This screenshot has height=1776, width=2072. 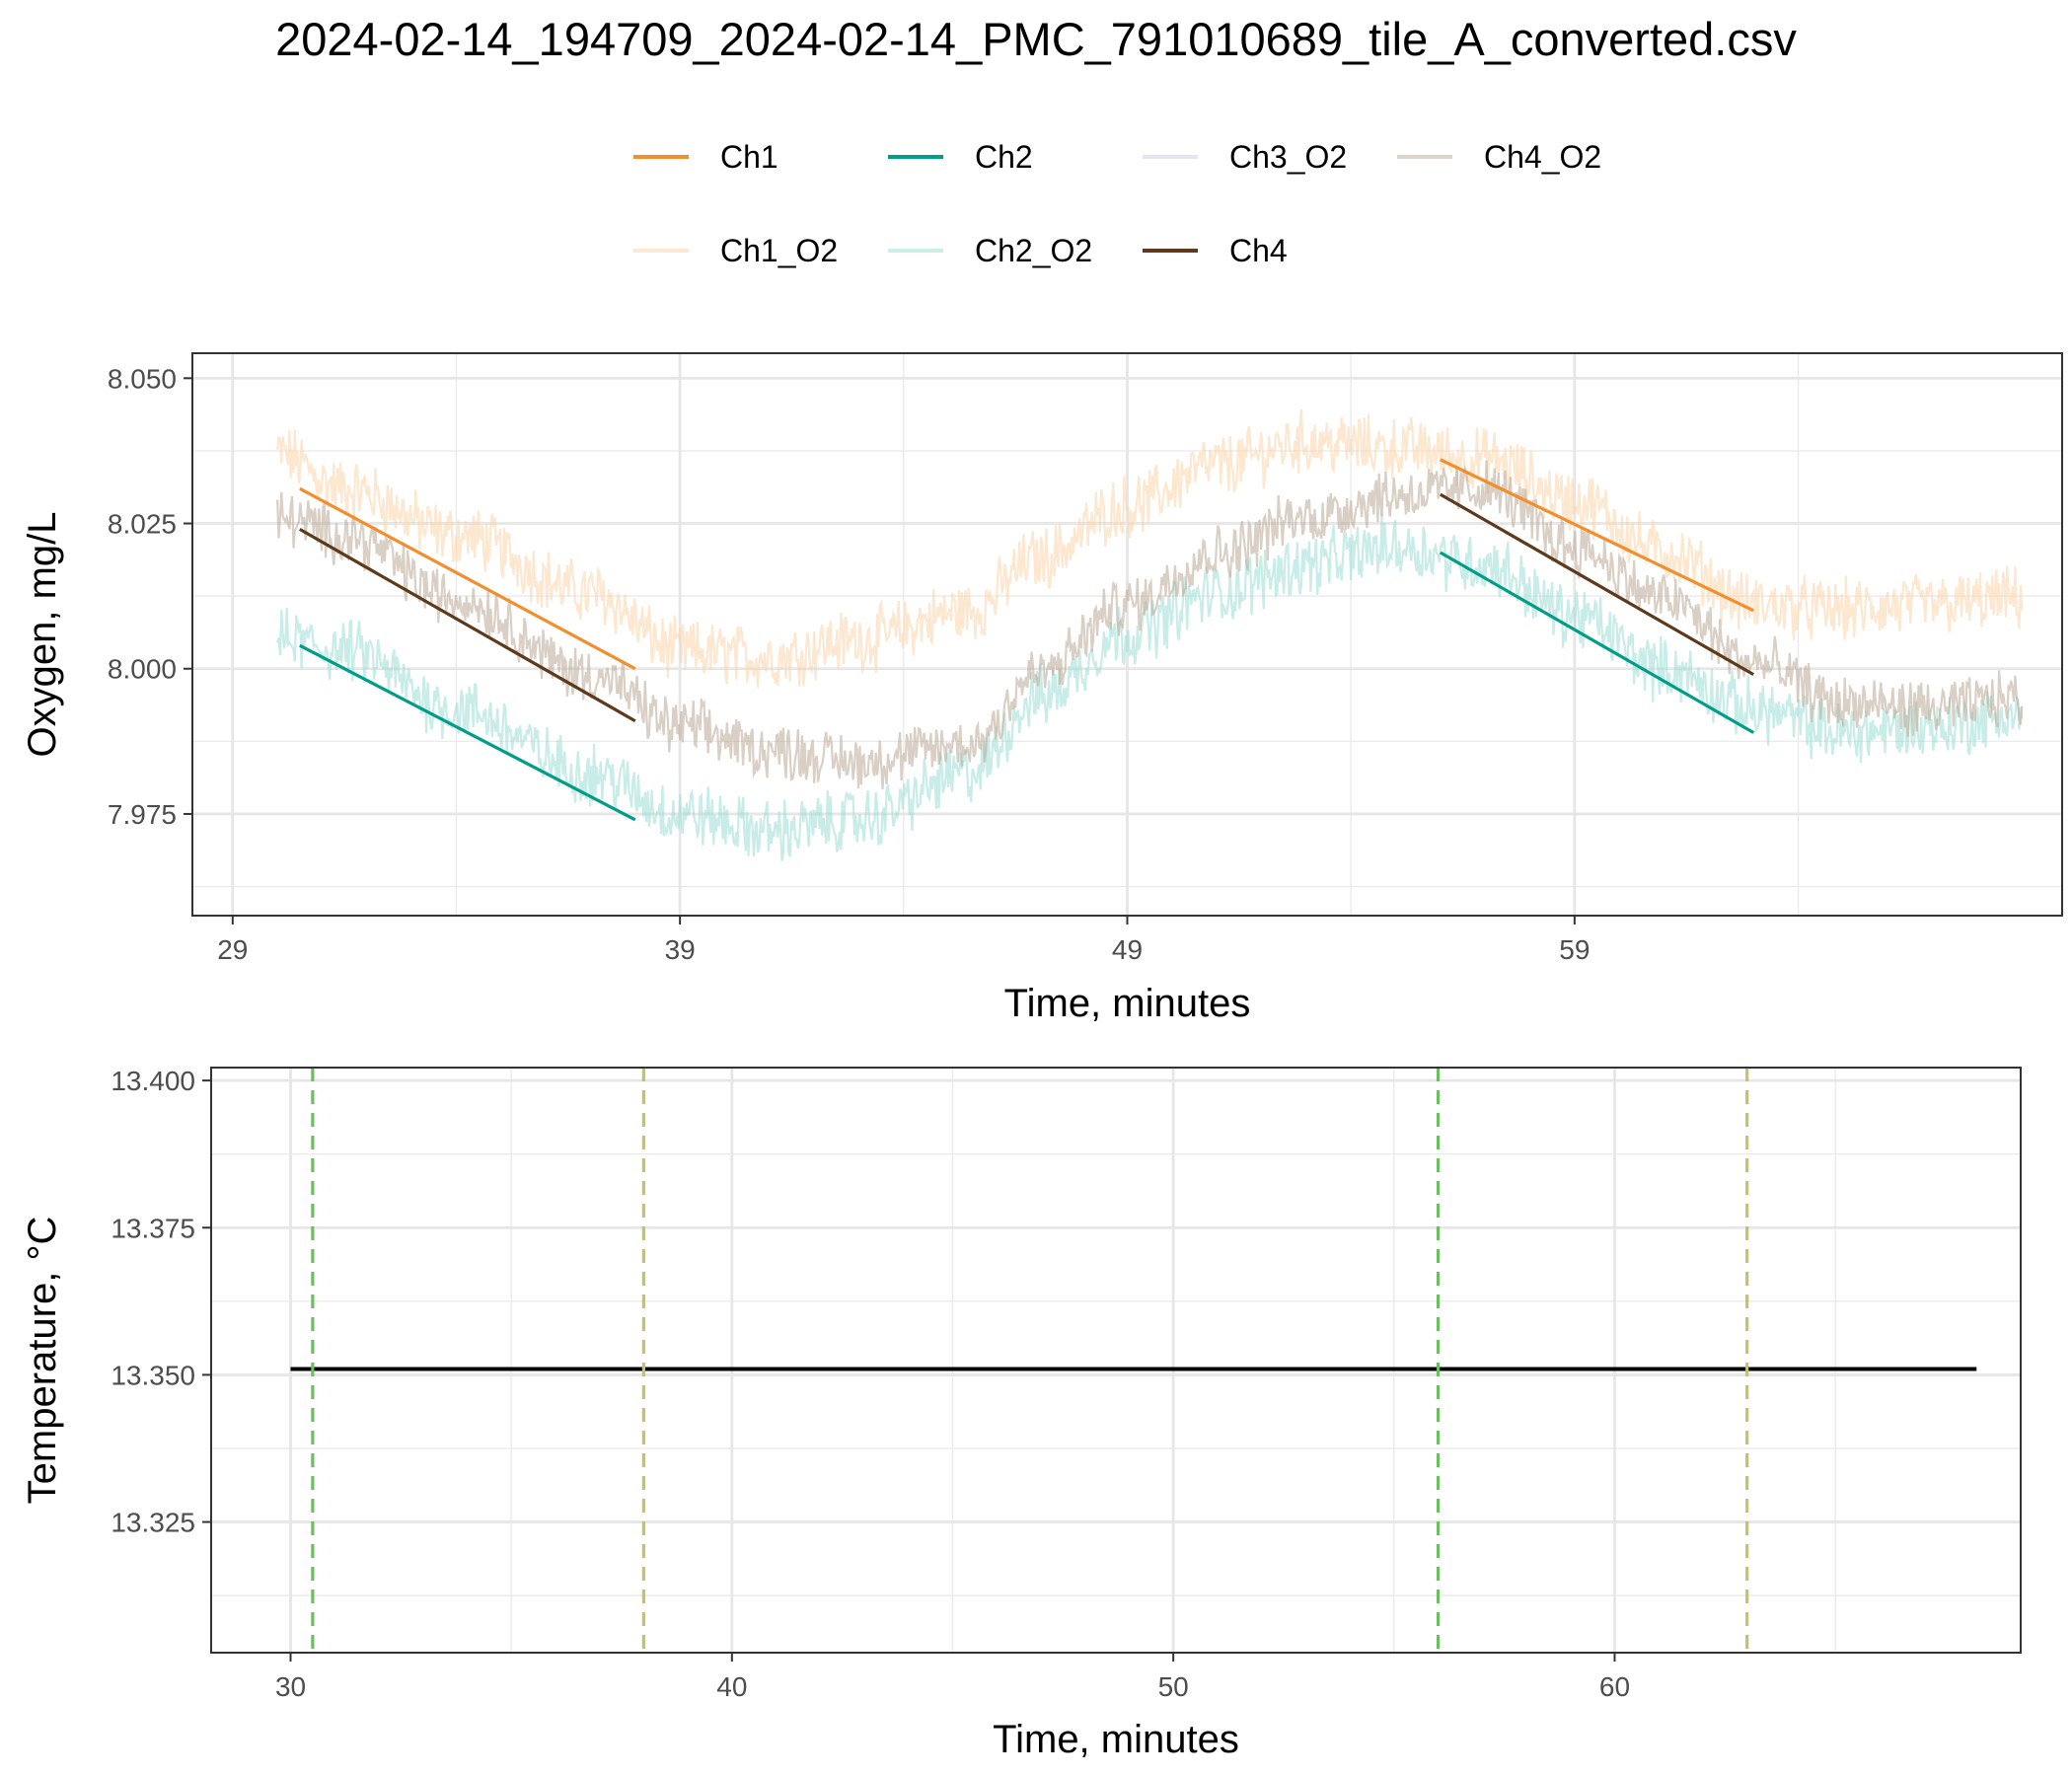 I want to click on legend-label-ch4: Ch4, so click(x=1259, y=251).